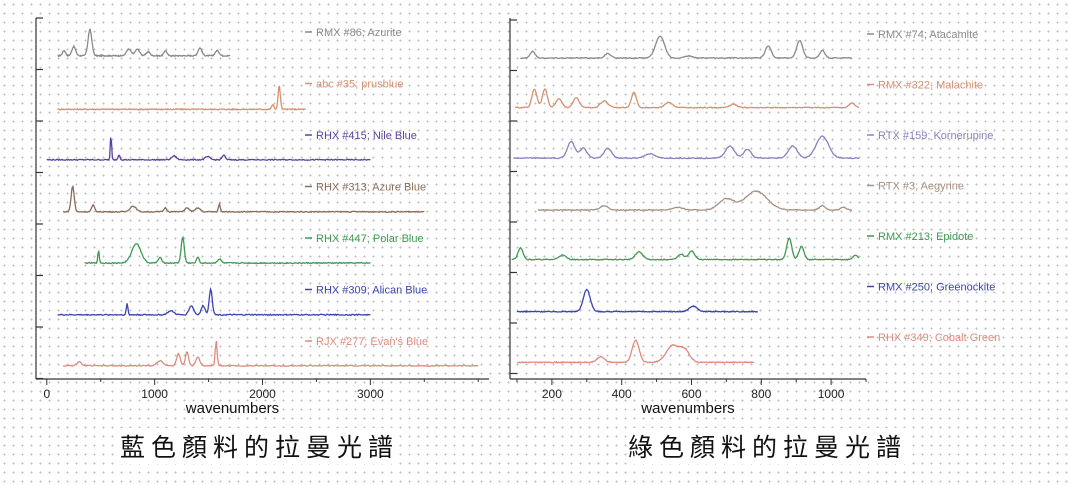 The image size is (1069, 486). I want to click on legend-label: RMX #250; Greenockite, so click(936, 288).